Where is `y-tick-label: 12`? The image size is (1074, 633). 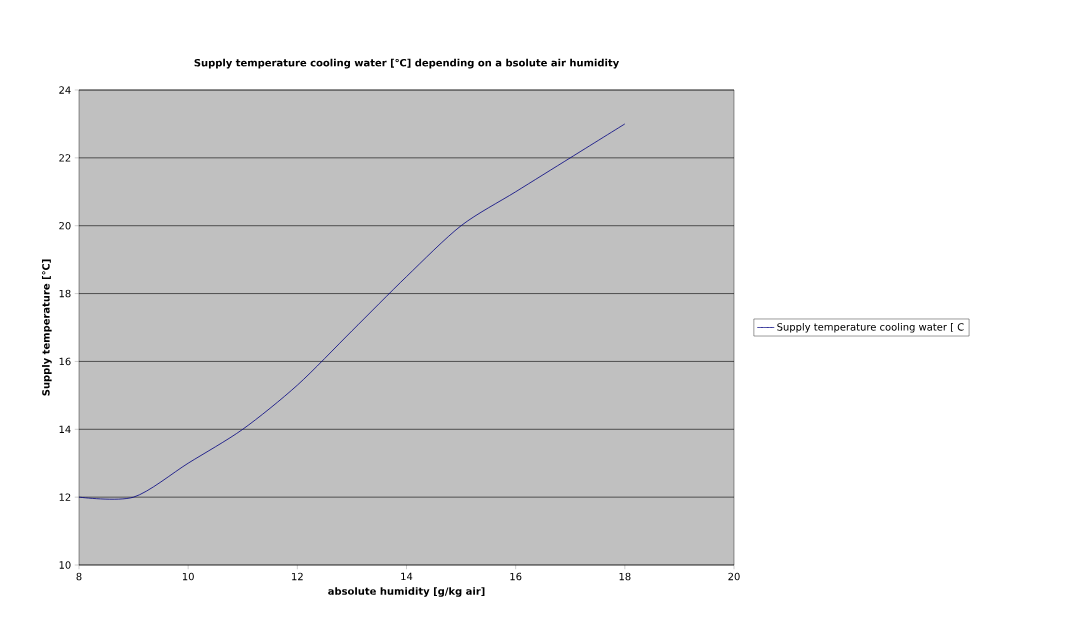 y-tick-label: 12 is located at coordinates (65, 497).